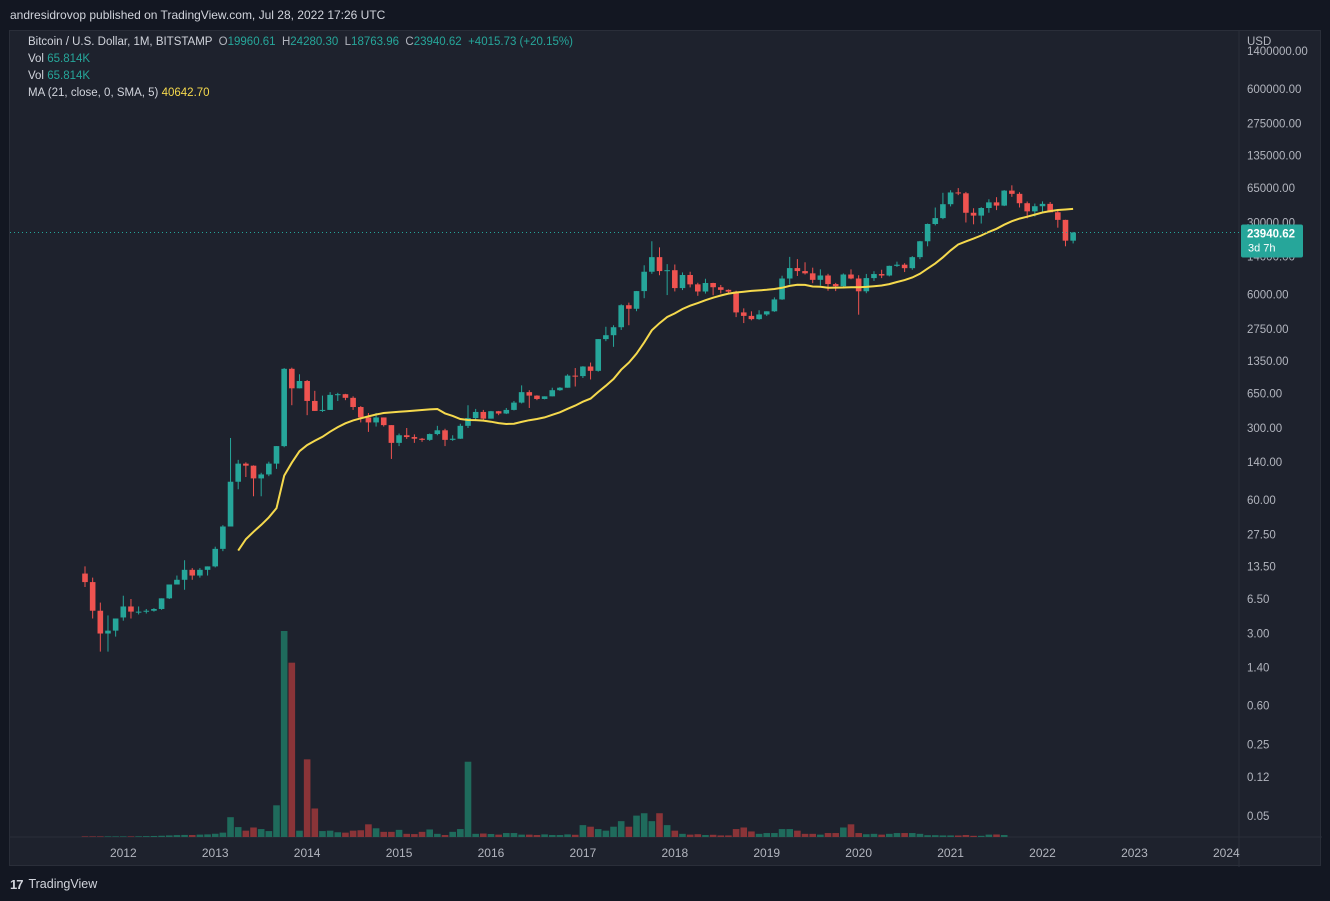  I want to click on tradingview-brand: TradingView, so click(63, 884).